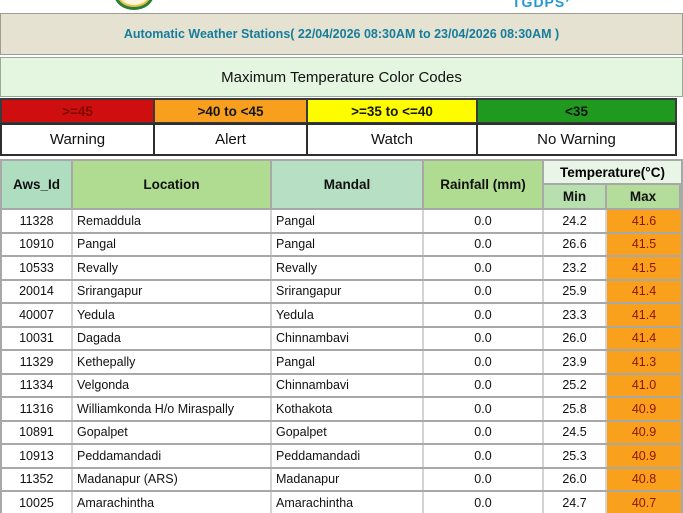  I want to click on temperature-legend-severities: Warning Alert Watch No Warning, so click(341, 139).